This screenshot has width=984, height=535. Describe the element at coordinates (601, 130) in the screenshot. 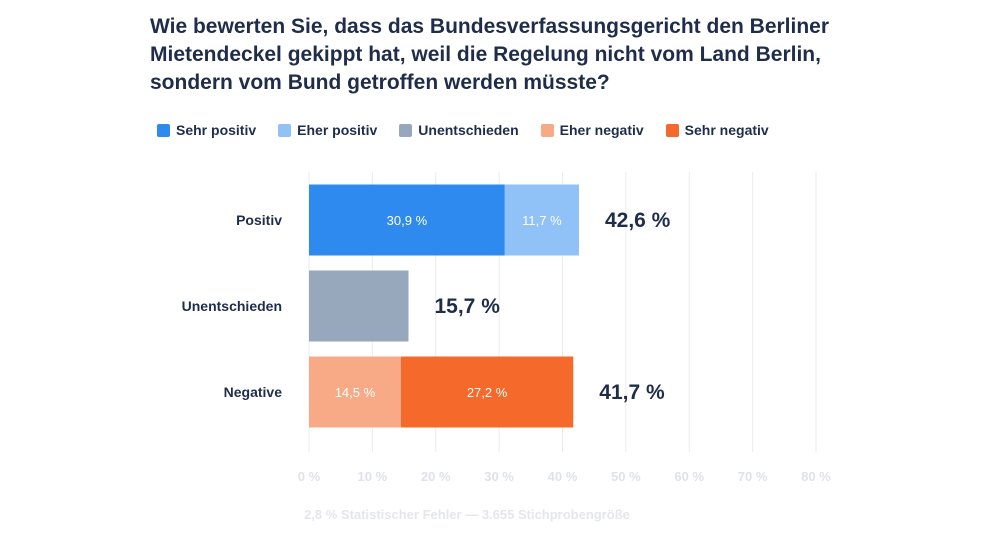

I see `legend-label-eher-negativ: Eher negativ` at that location.